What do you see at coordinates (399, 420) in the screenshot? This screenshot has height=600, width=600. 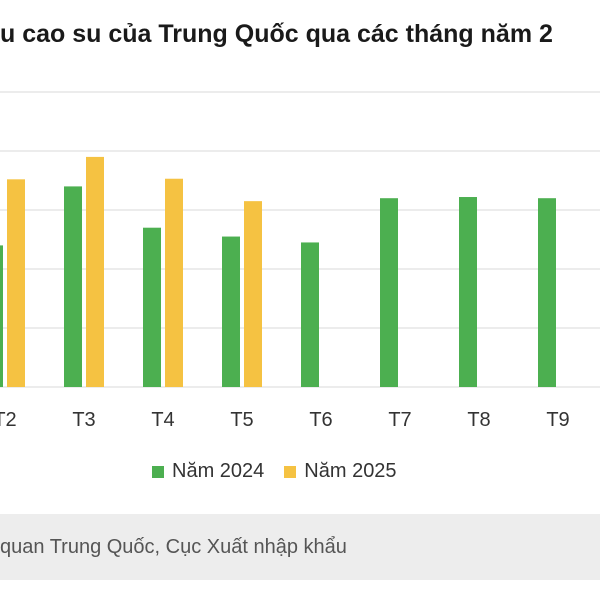 I see `x-tick-label: T7` at bounding box center [399, 420].